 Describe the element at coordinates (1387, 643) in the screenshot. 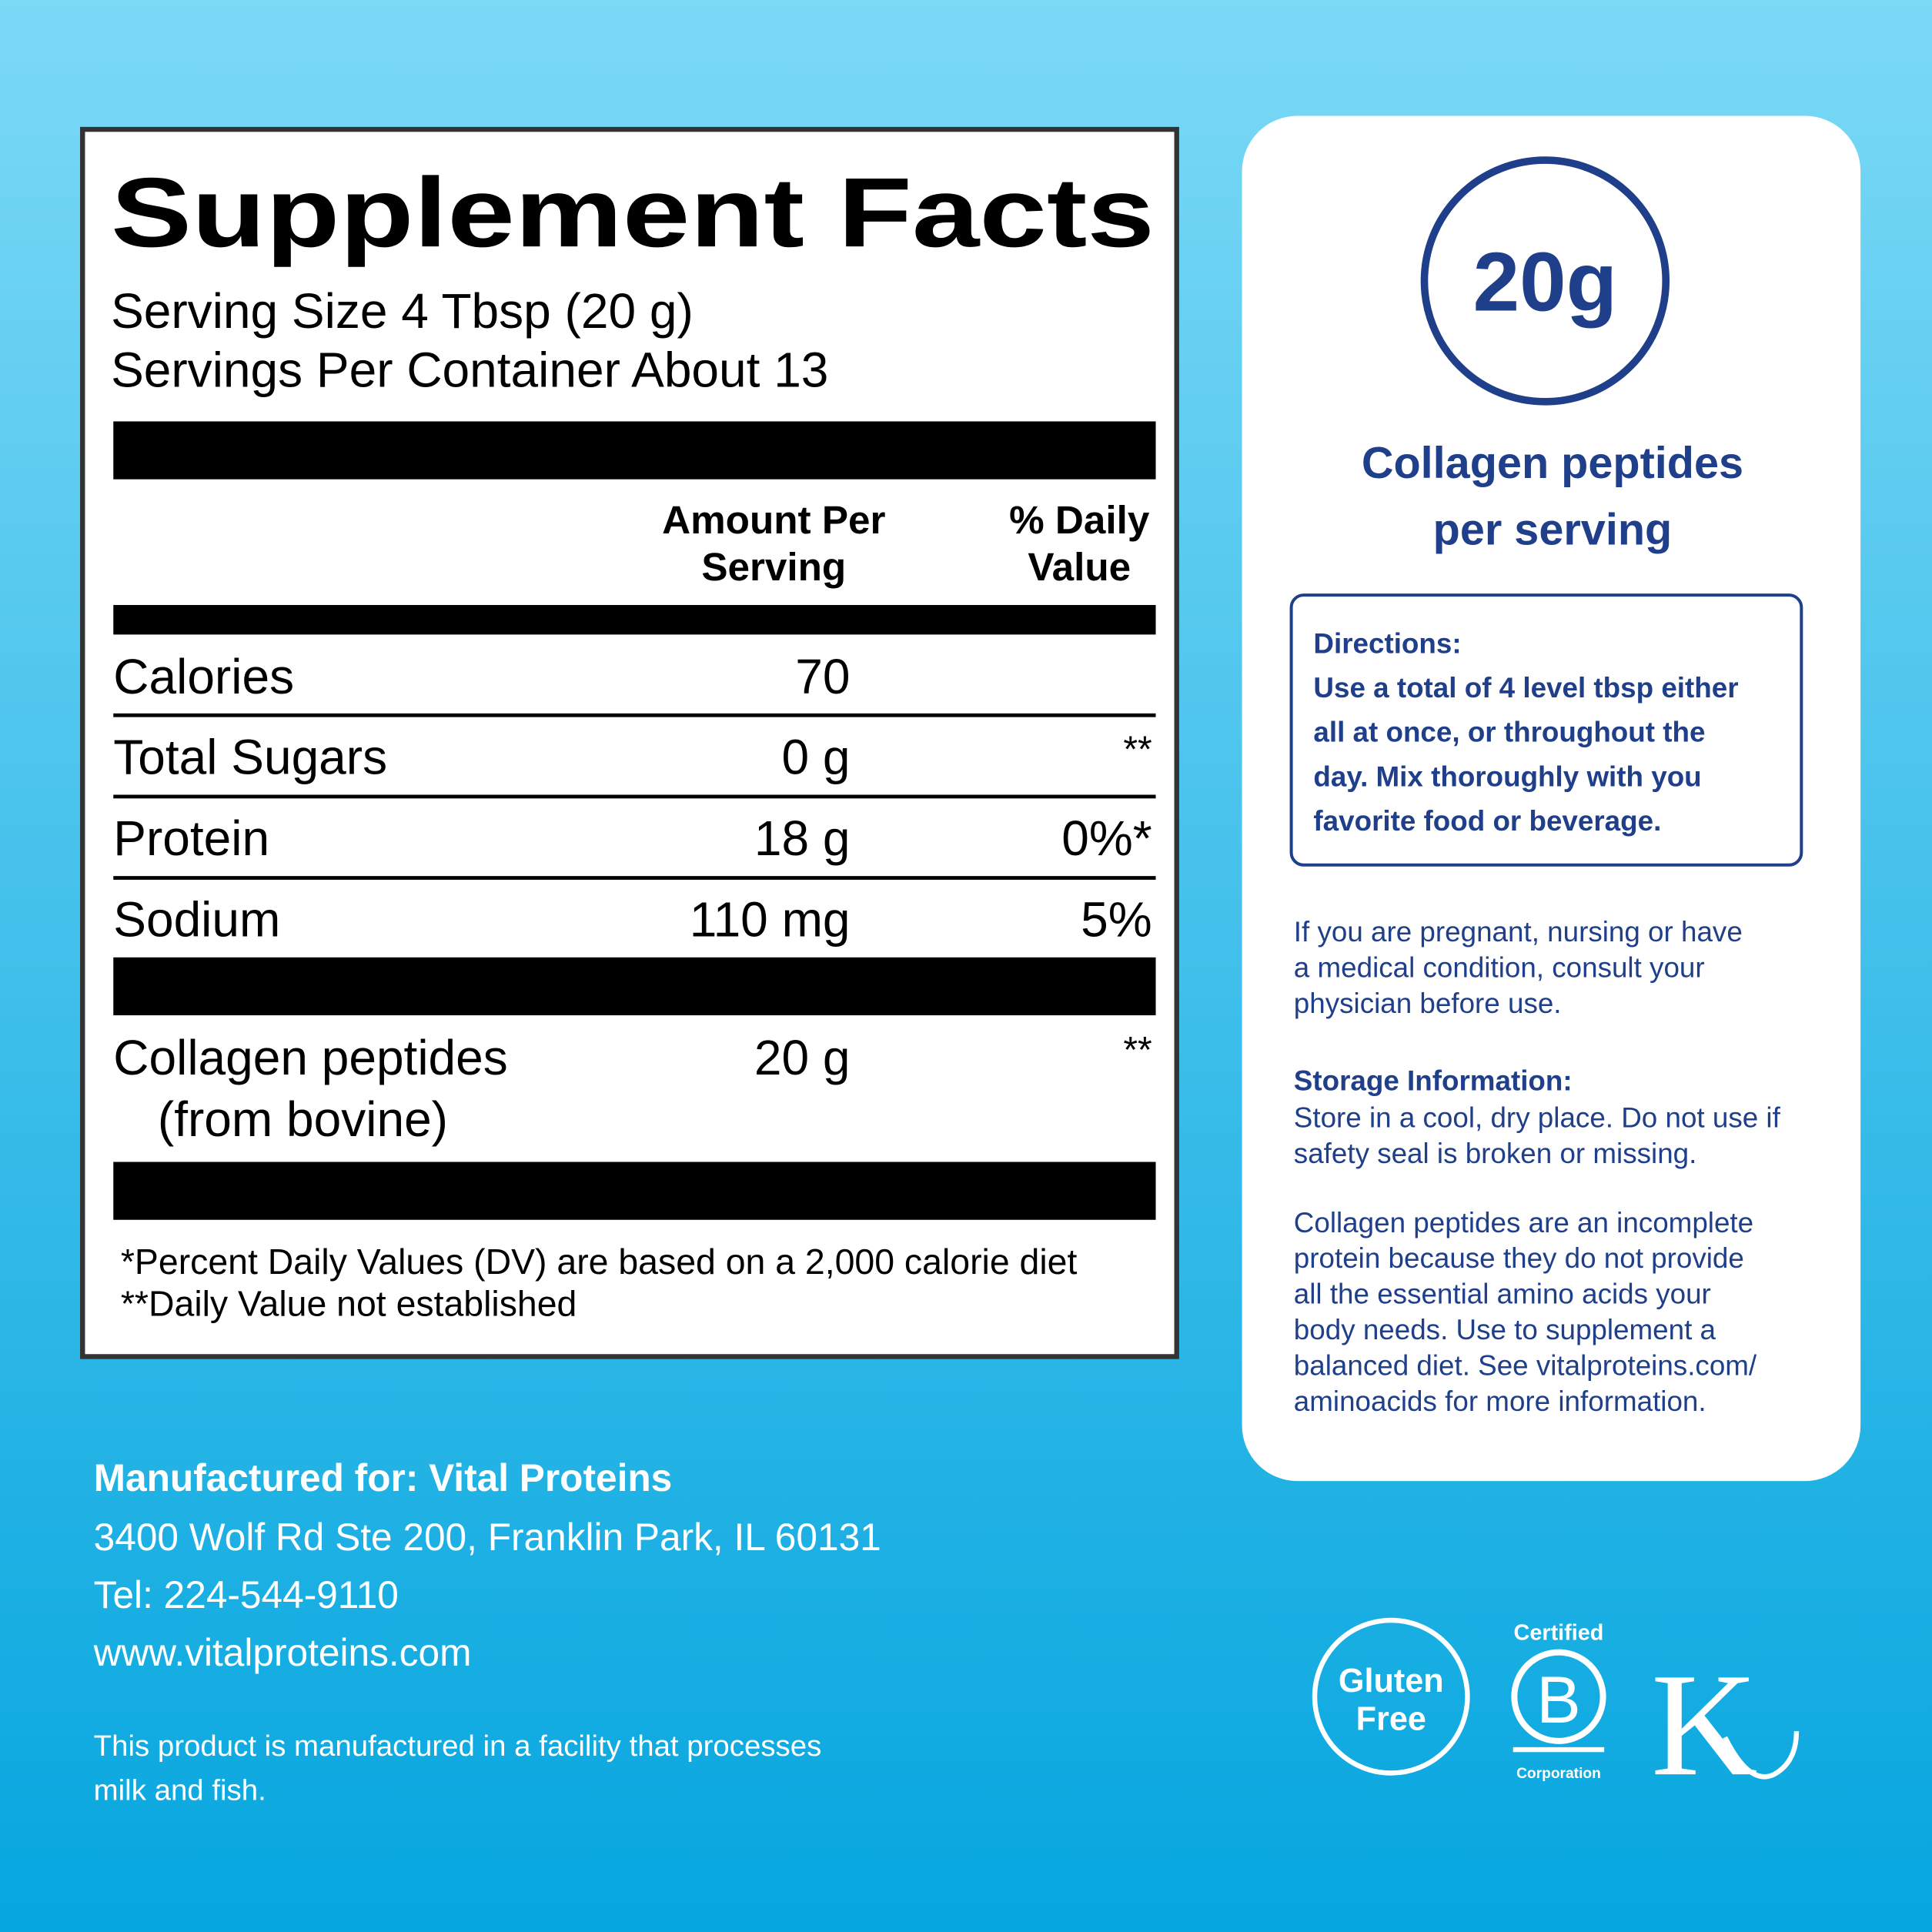

I see `card-text: Directions:` at that location.